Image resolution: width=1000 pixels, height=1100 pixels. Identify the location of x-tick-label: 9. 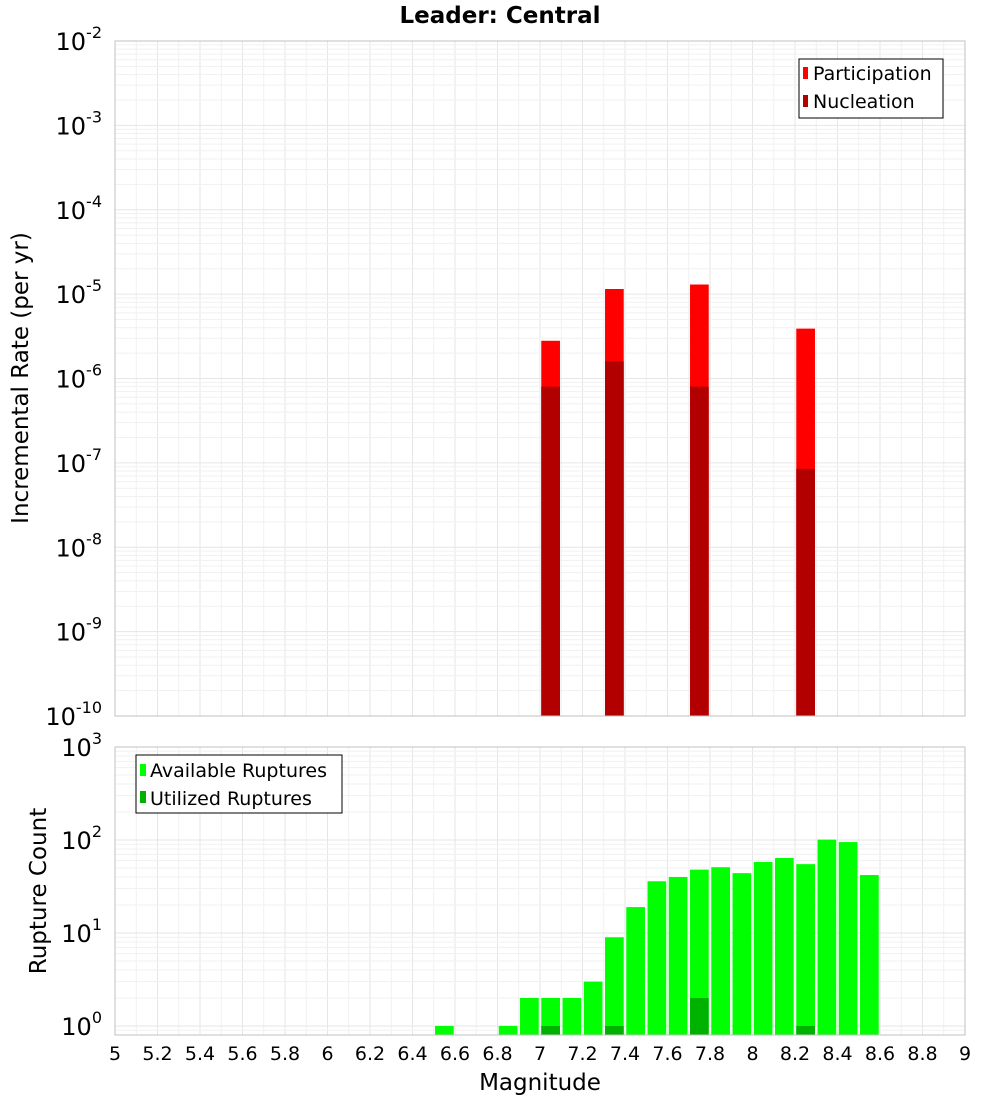
(965, 1054).